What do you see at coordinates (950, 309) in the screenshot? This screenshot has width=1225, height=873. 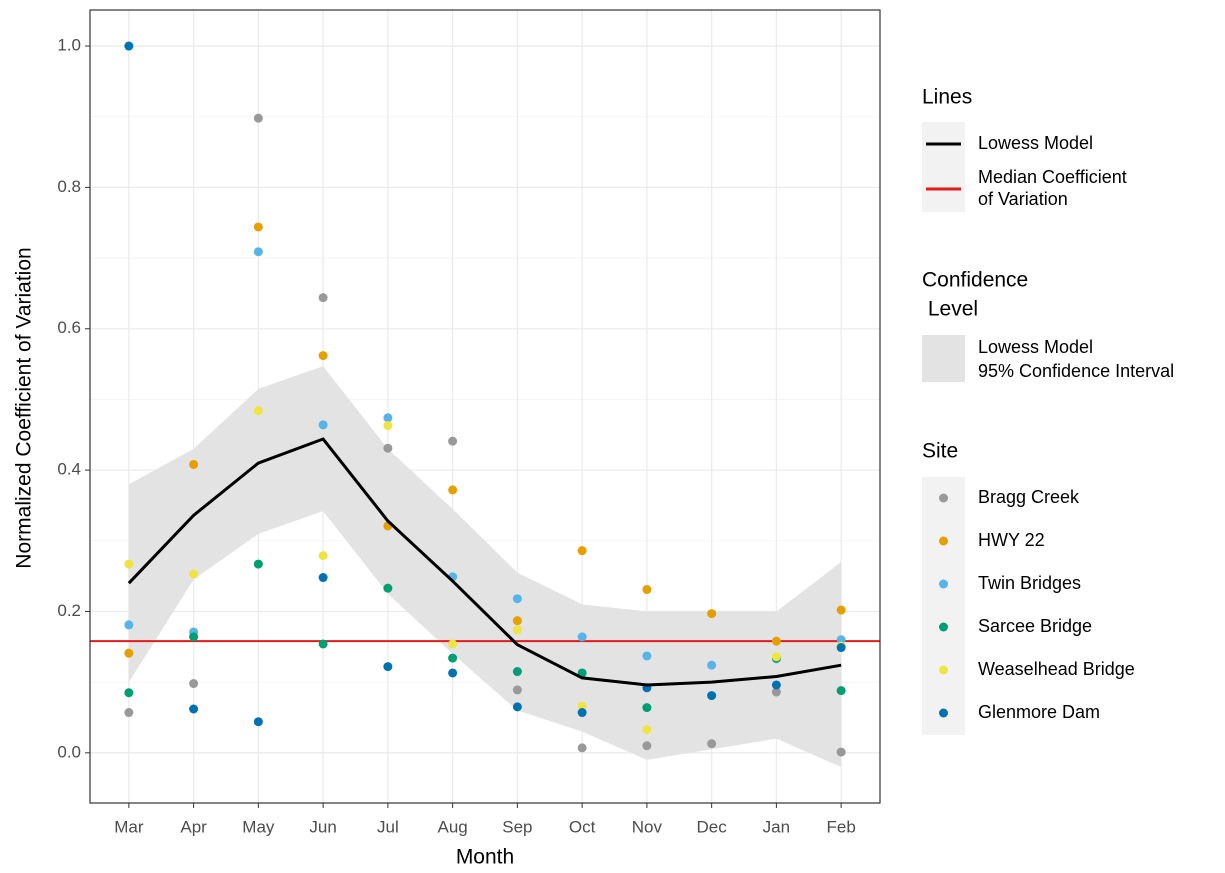 I see `legend-title: Level` at bounding box center [950, 309].